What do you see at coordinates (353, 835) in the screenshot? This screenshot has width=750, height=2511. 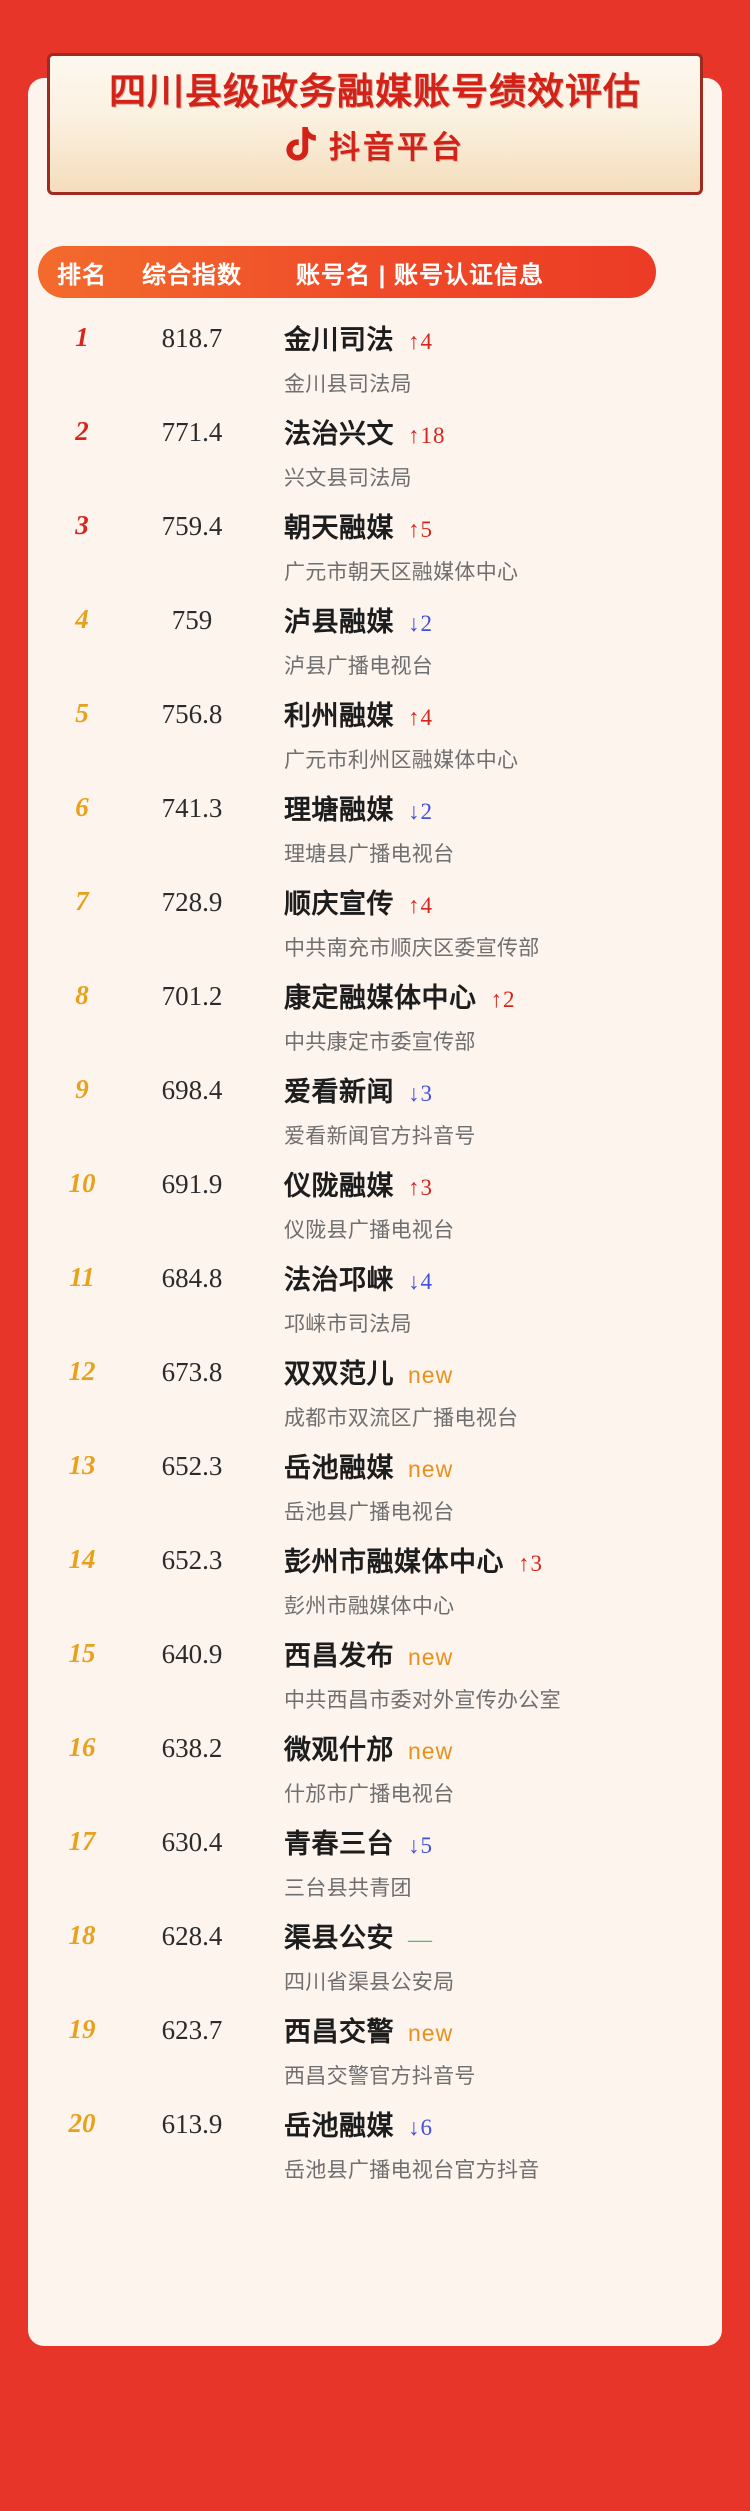 I see `table-row: 6 741.3 理塘融媒 ↓2 理塘县广播电视台` at bounding box center [353, 835].